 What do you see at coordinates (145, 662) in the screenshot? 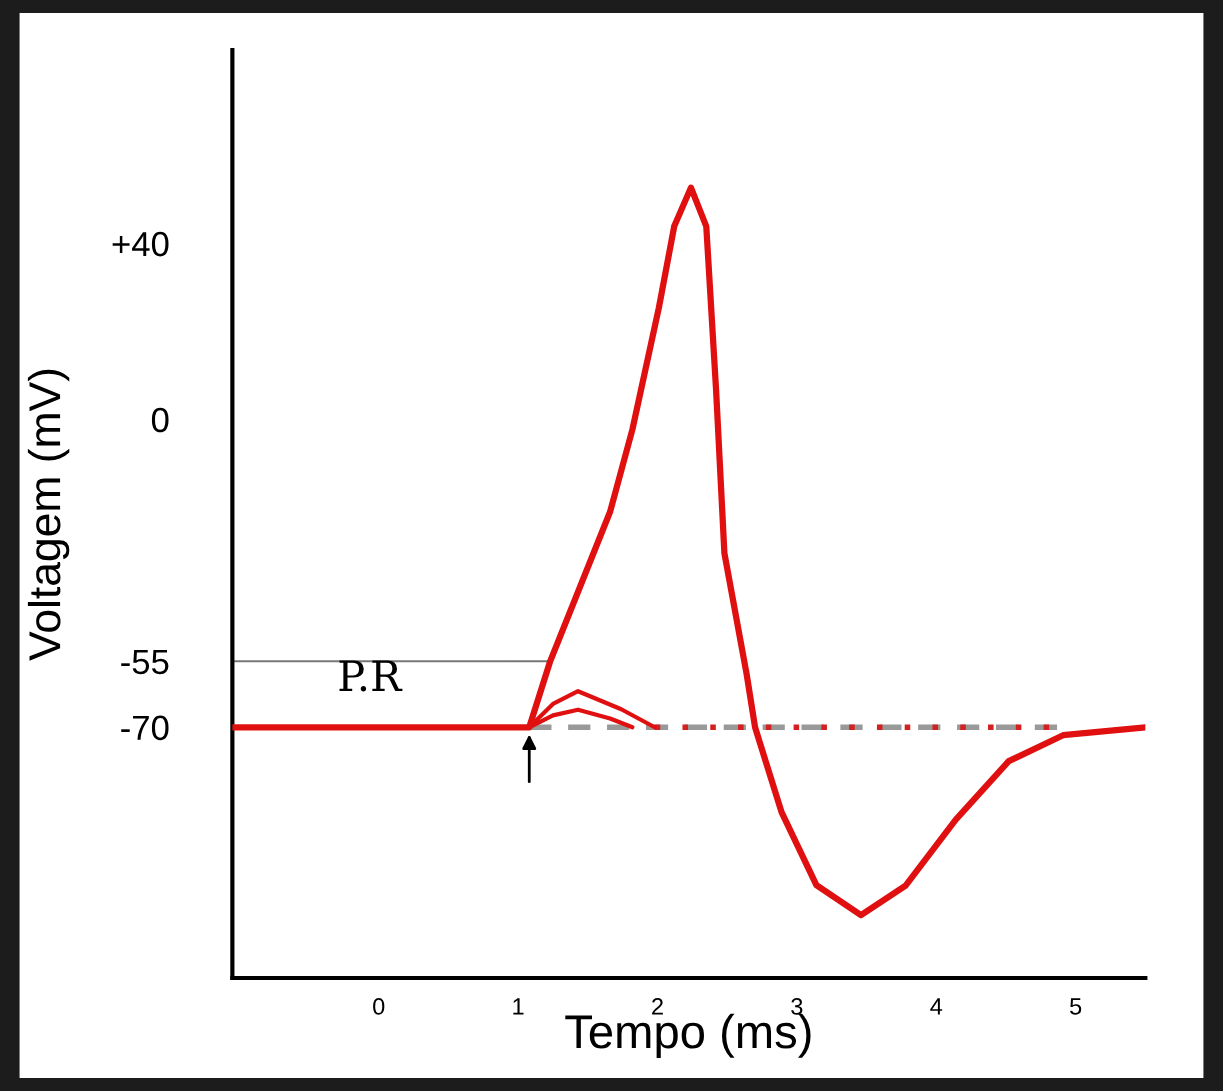
I see `y-tick-label: -55` at bounding box center [145, 662].